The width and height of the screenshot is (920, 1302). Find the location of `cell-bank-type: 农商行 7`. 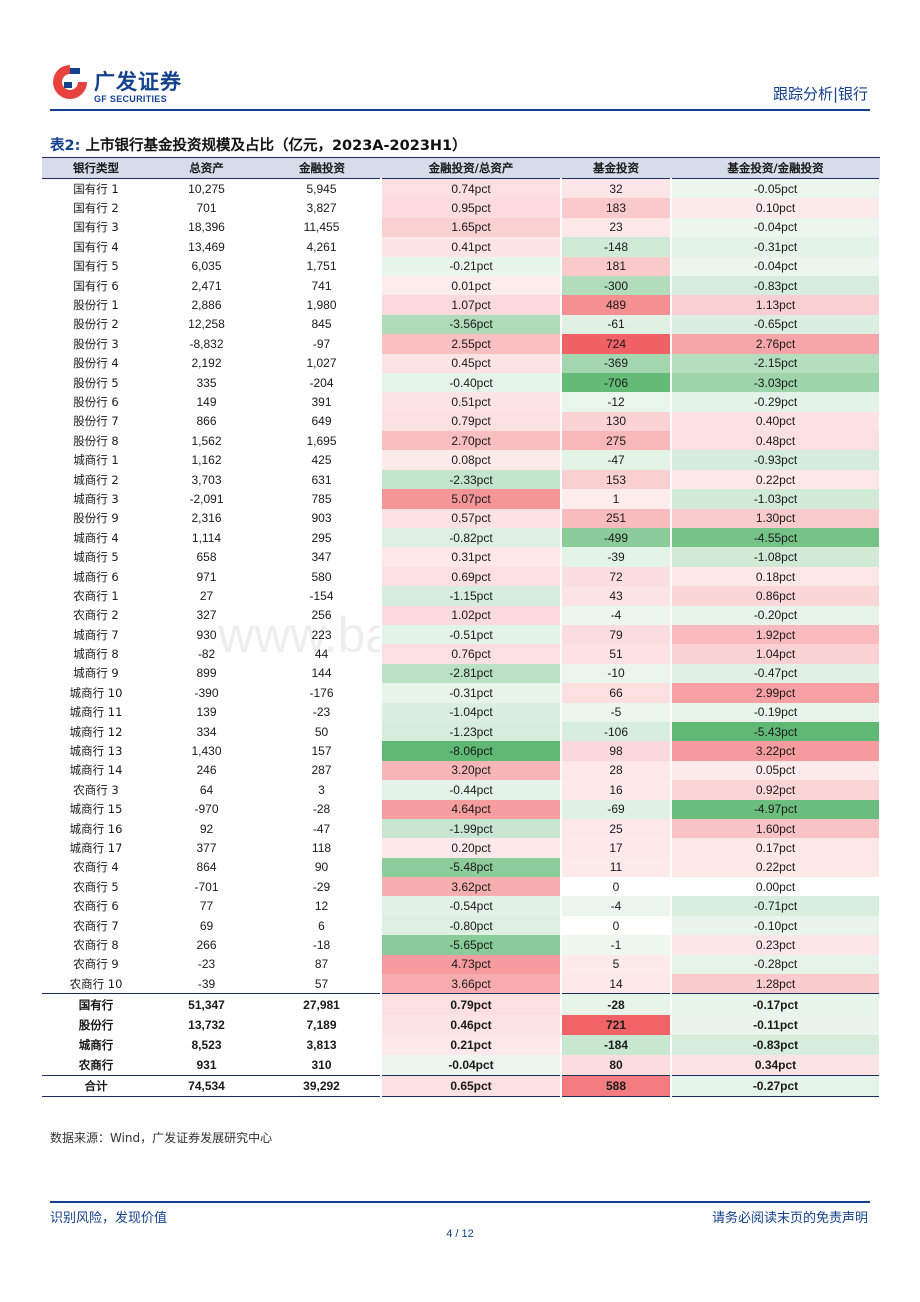

cell-bank-type: 农商行 7 is located at coordinates (96, 925).